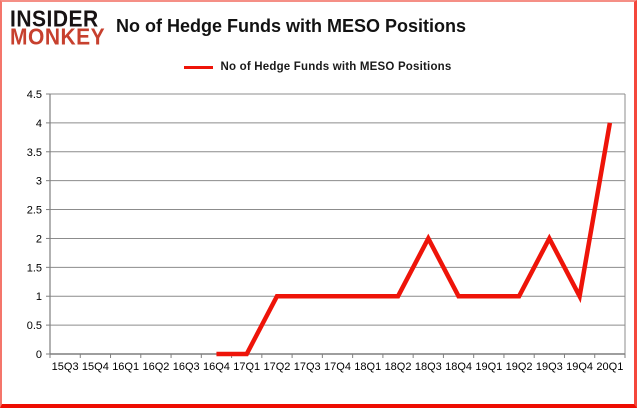 The height and width of the screenshot is (410, 637). I want to click on x-axis-label: 15Q3, so click(65, 367).